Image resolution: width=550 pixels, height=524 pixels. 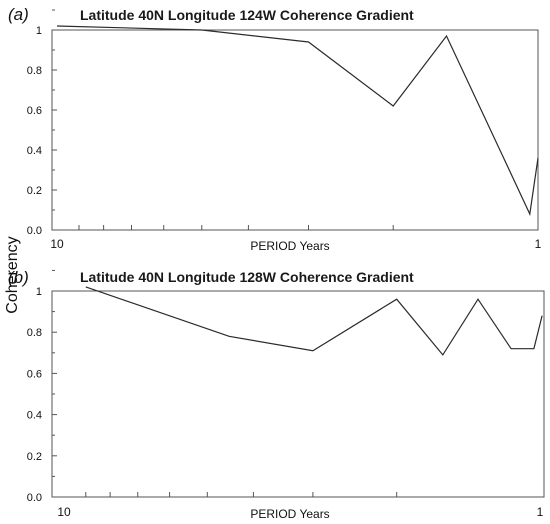 I want to click on panel-a-xtick-10: 10, so click(x=57, y=244).